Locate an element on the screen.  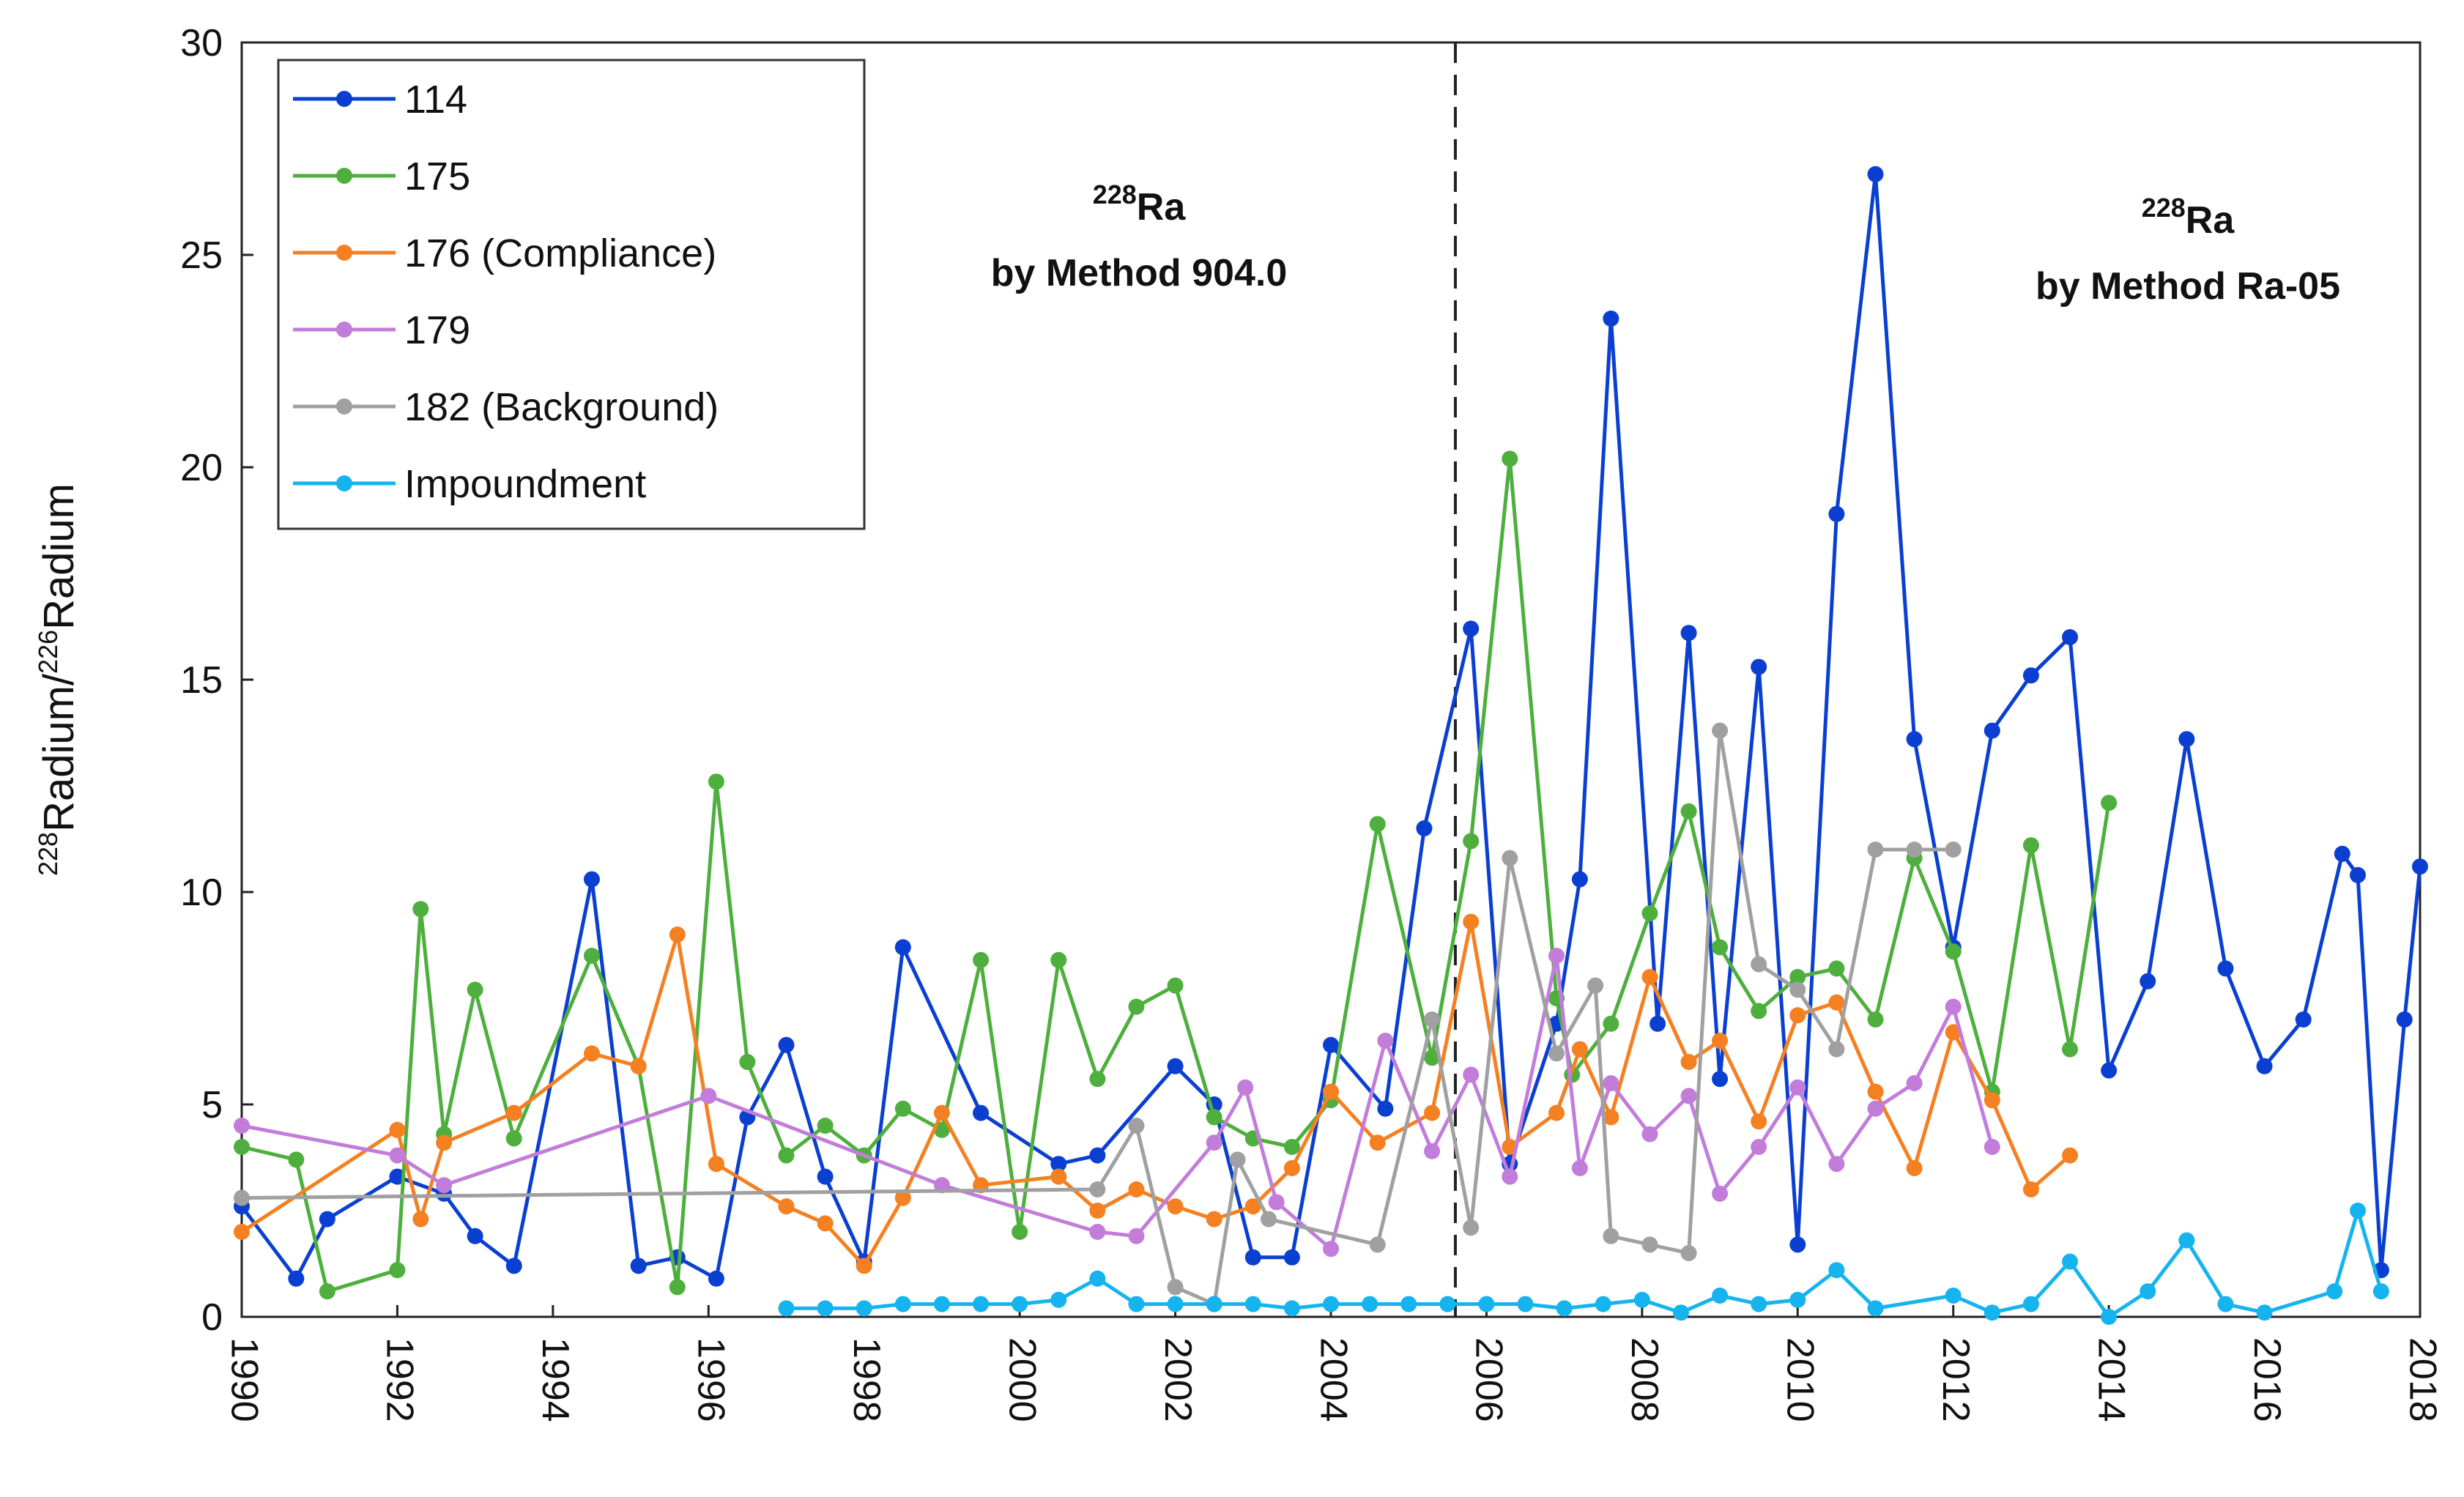
x-tick-label-1: 1992 is located at coordinates (400, 1379).